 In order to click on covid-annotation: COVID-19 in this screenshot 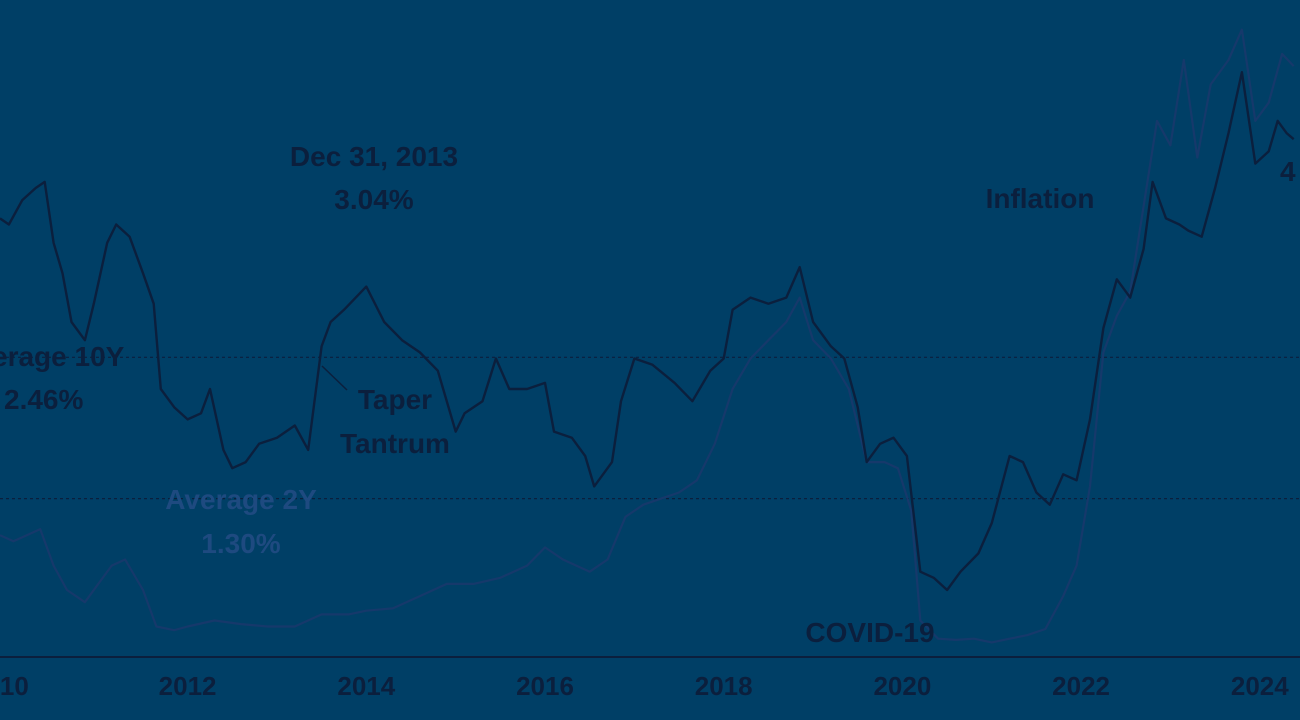, I will do `click(869, 632)`.